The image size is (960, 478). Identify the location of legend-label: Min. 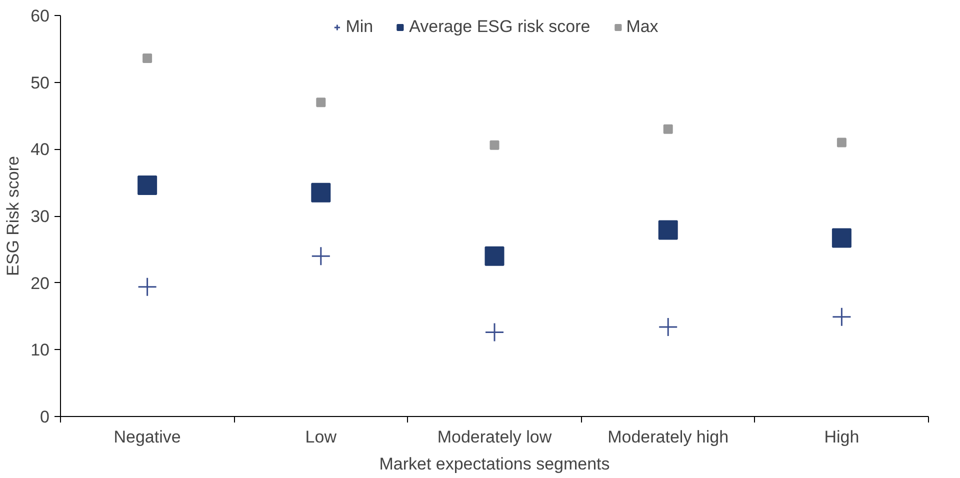
(360, 27).